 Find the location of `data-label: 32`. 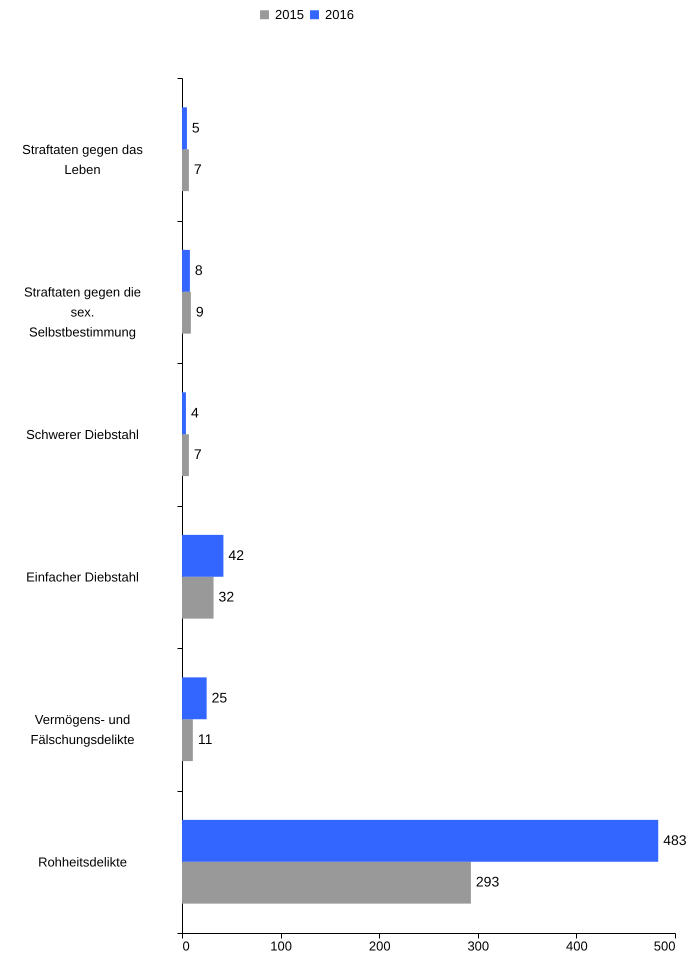

data-label: 32 is located at coordinates (226, 596).